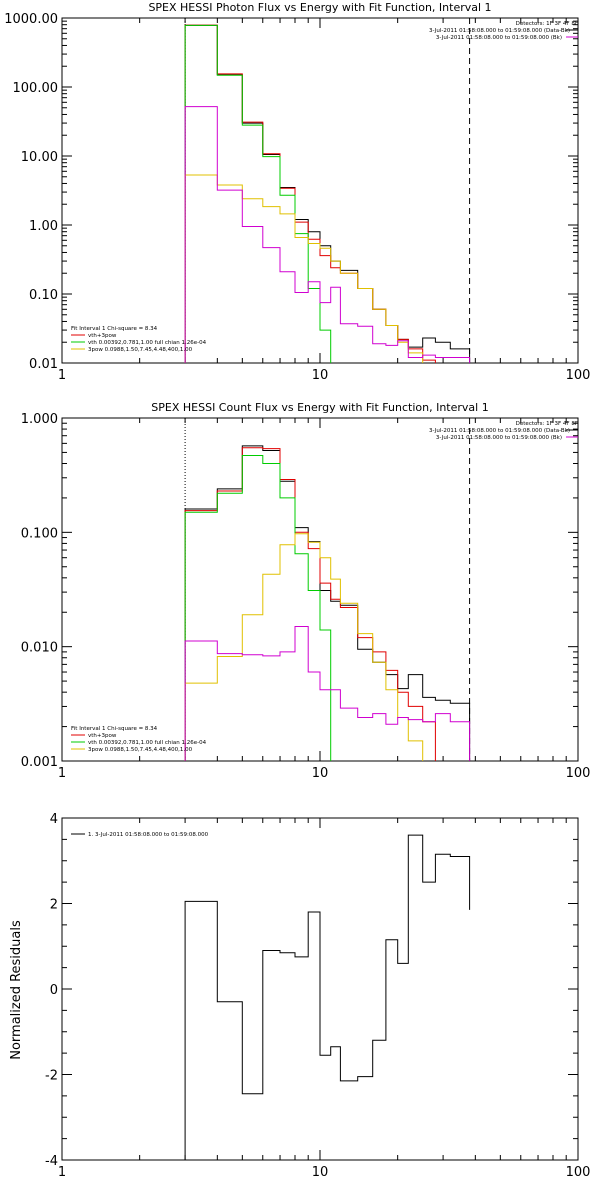 This screenshot has width=600, height=1200. I want to click on photon-flux-y-tick-label: 0.01, so click(43, 364).